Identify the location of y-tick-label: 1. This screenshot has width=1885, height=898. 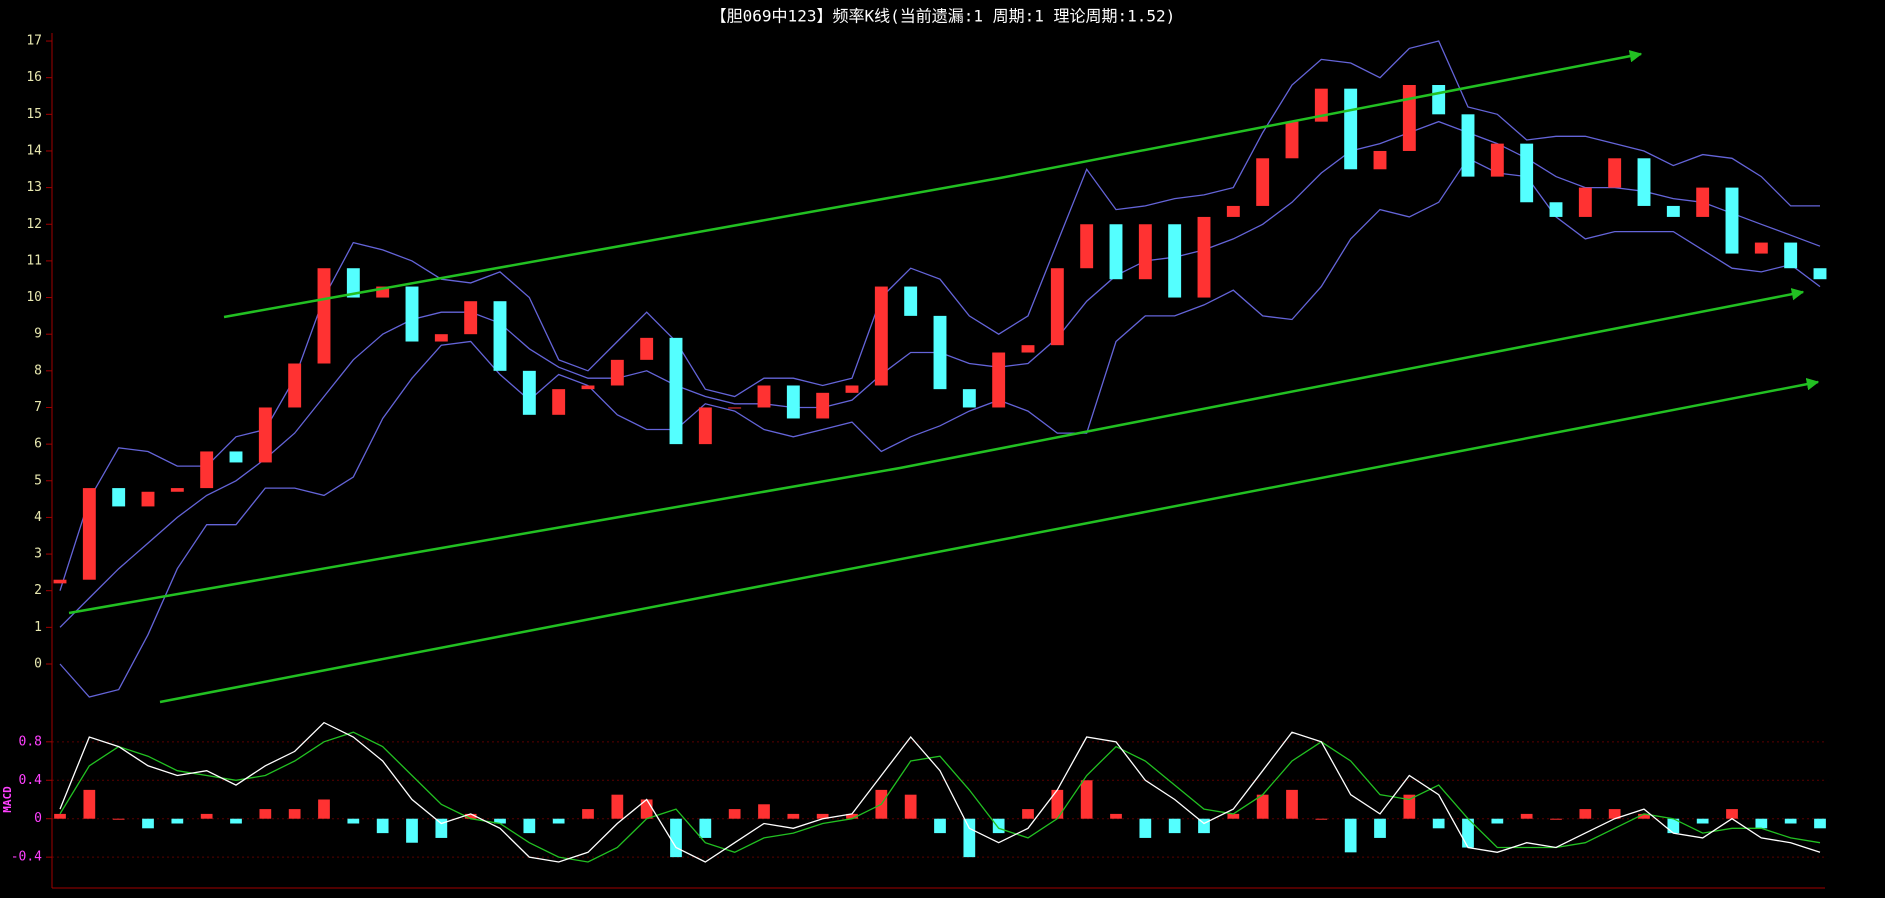
(38, 627).